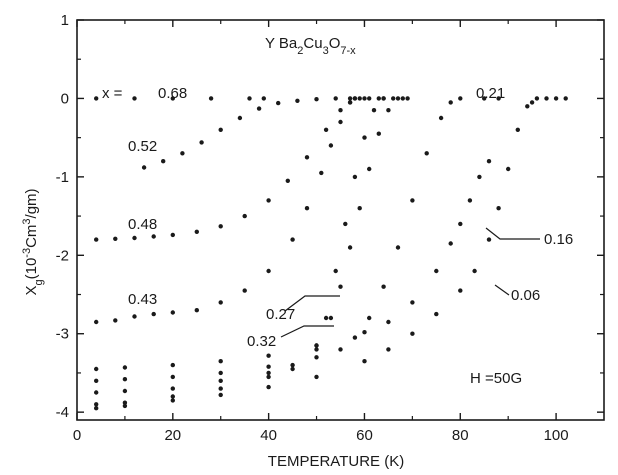 The height and width of the screenshot is (475, 618). What do you see at coordinates (512, 233) in the screenshot?
I see `leader-0.16` at bounding box center [512, 233].